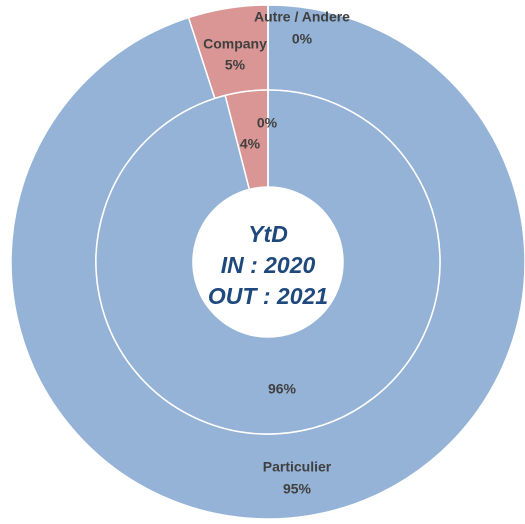  I want to click on value-label: 95%, so click(297, 489).